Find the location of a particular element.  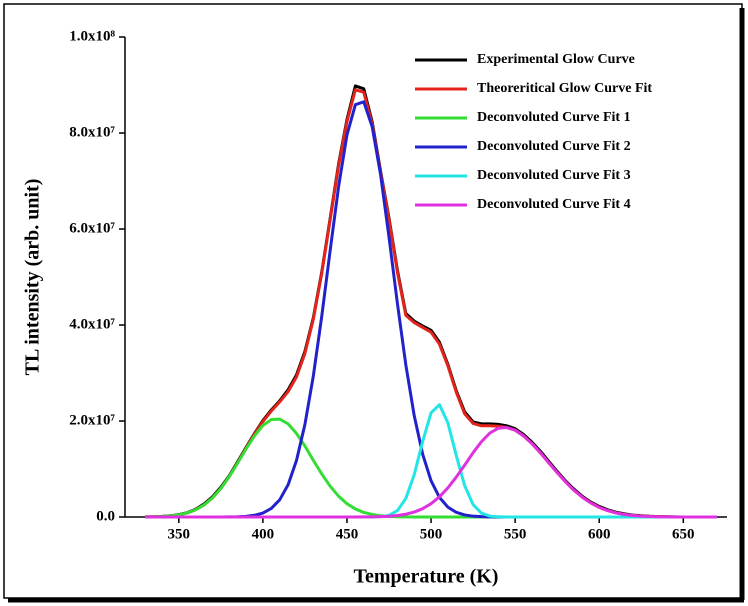

y-axis-title: TL intensity (arb. unit) is located at coordinates (33, 277).